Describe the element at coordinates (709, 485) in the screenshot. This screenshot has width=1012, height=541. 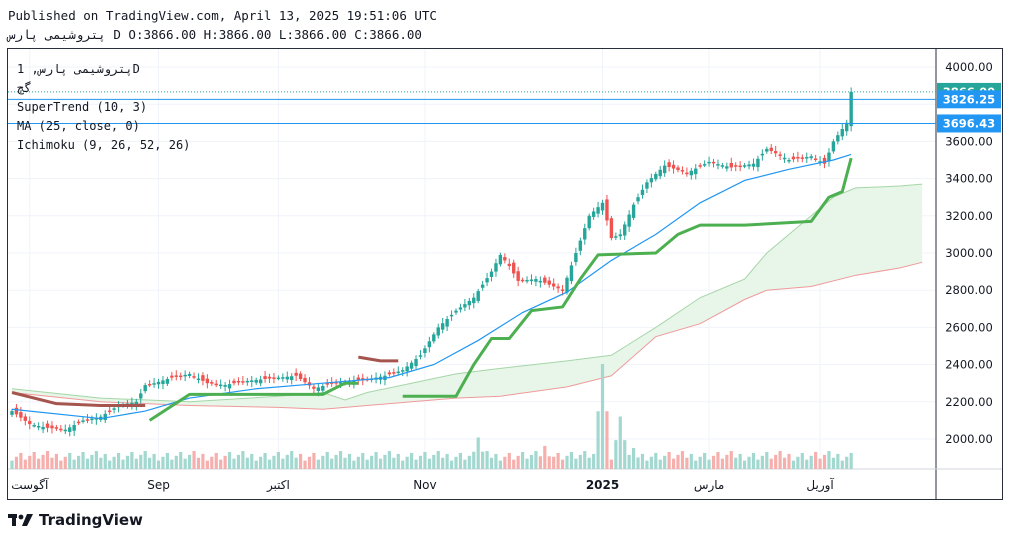
I see `x-tick-label: مارس` at that location.